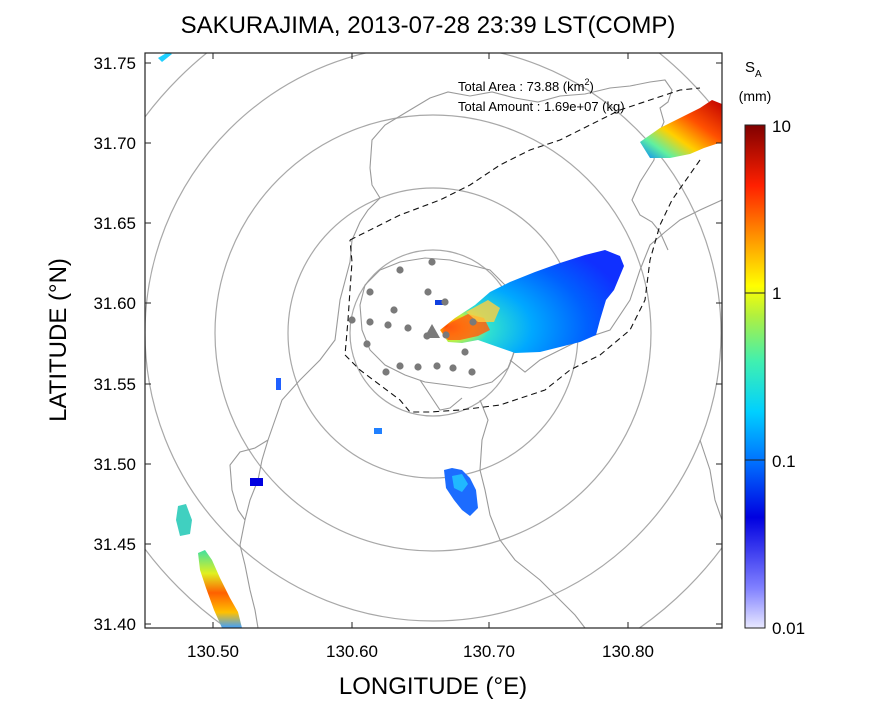  Describe the element at coordinates (114, 63) in the screenshot. I see `y-tick-label: 31.75` at that location.